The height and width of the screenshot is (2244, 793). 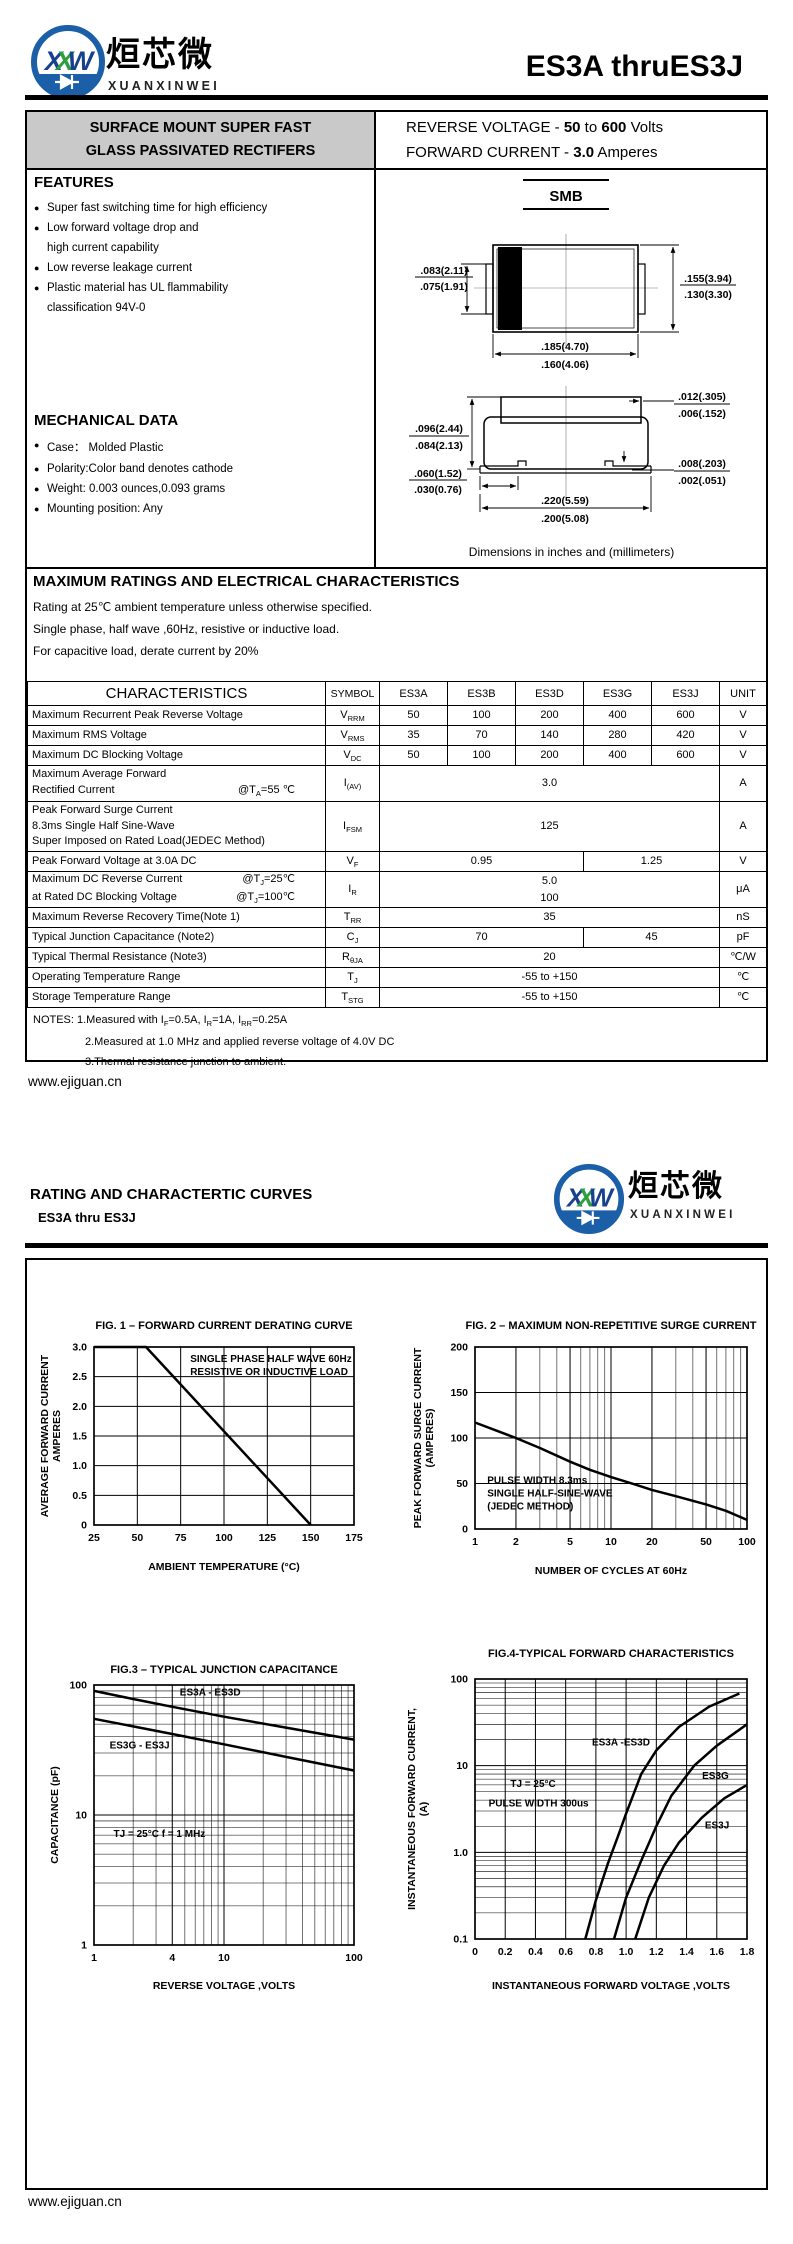 I want to click on value-cell: 1.25, so click(x=651, y=861).